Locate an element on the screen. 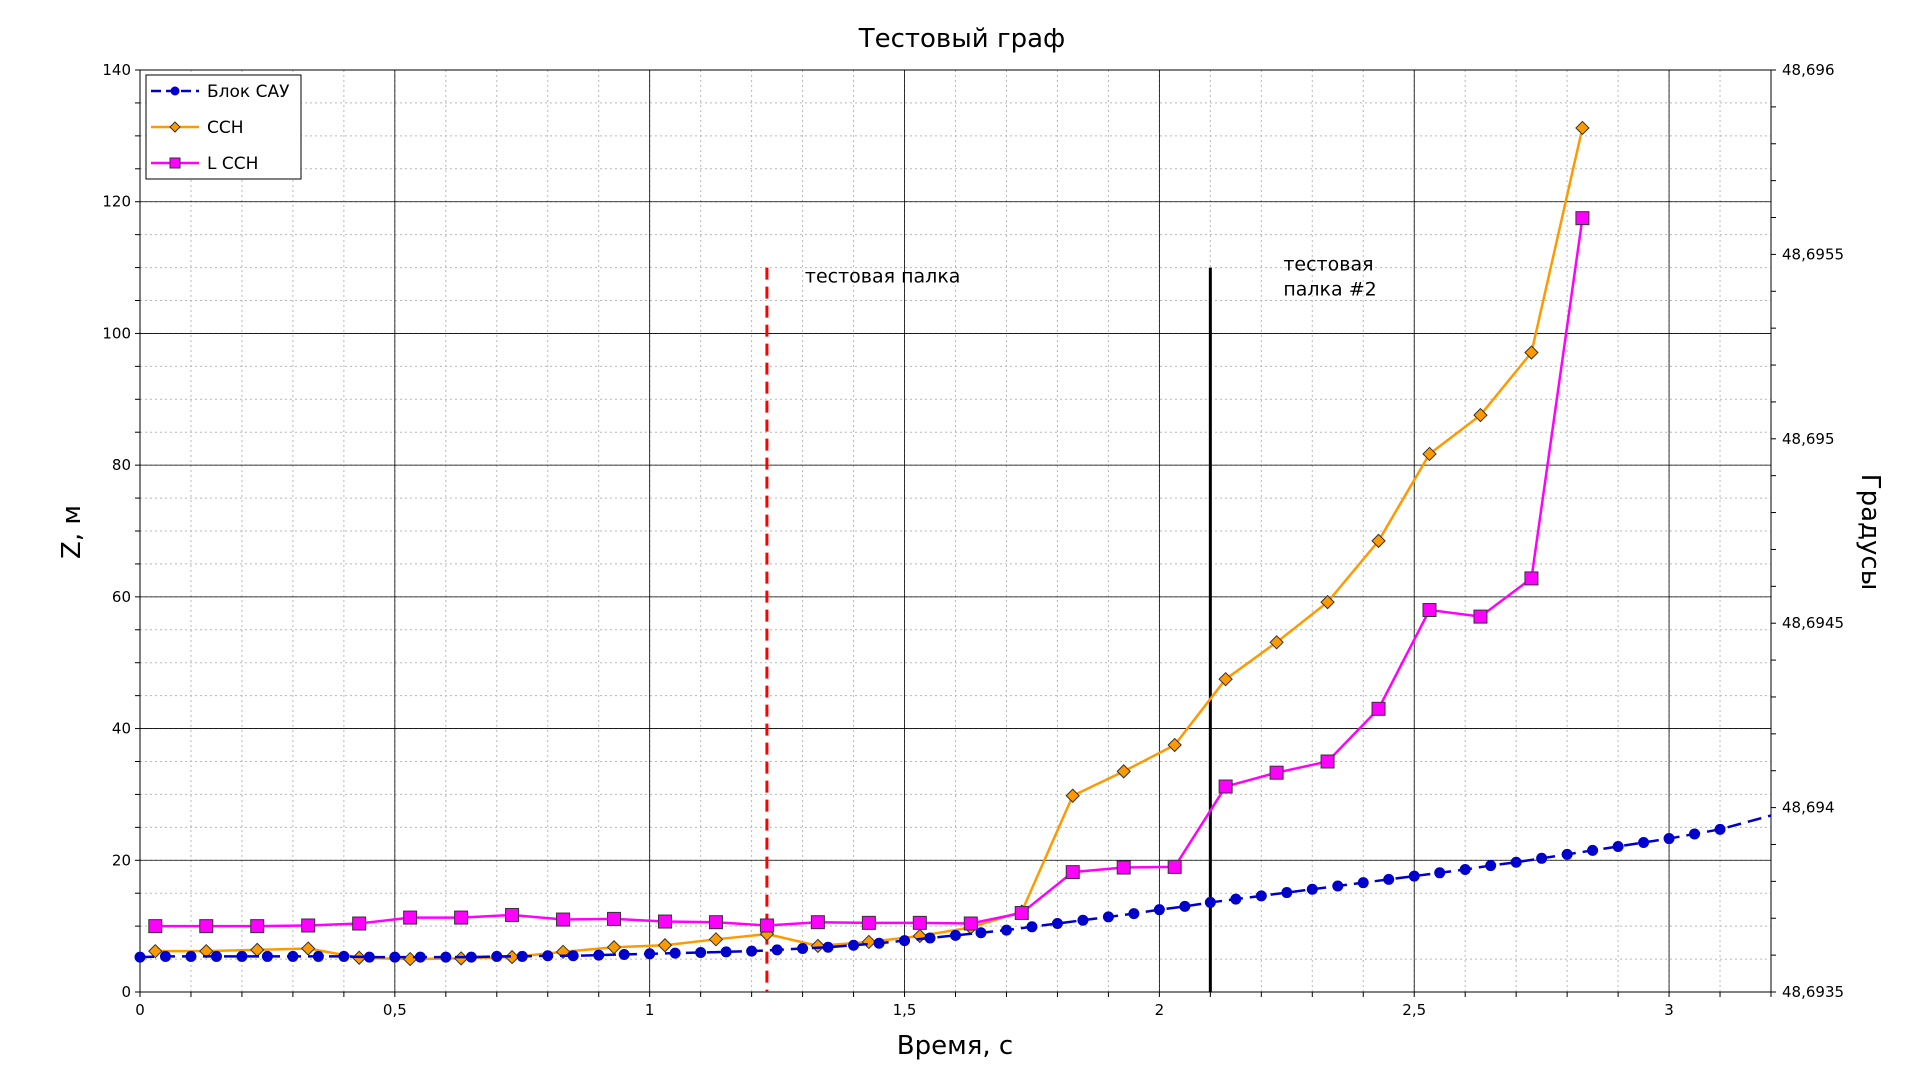 The height and width of the screenshot is (1080, 1920). y-tick-label: 140 is located at coordinates (116, 70).